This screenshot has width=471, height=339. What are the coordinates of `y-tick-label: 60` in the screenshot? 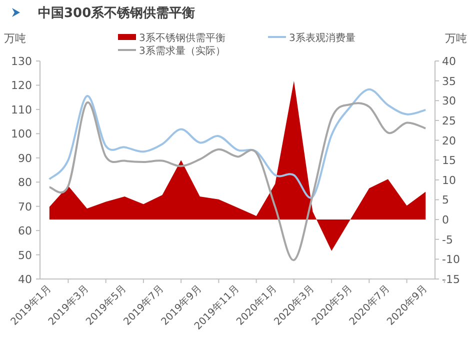 It's located at (25, 231).